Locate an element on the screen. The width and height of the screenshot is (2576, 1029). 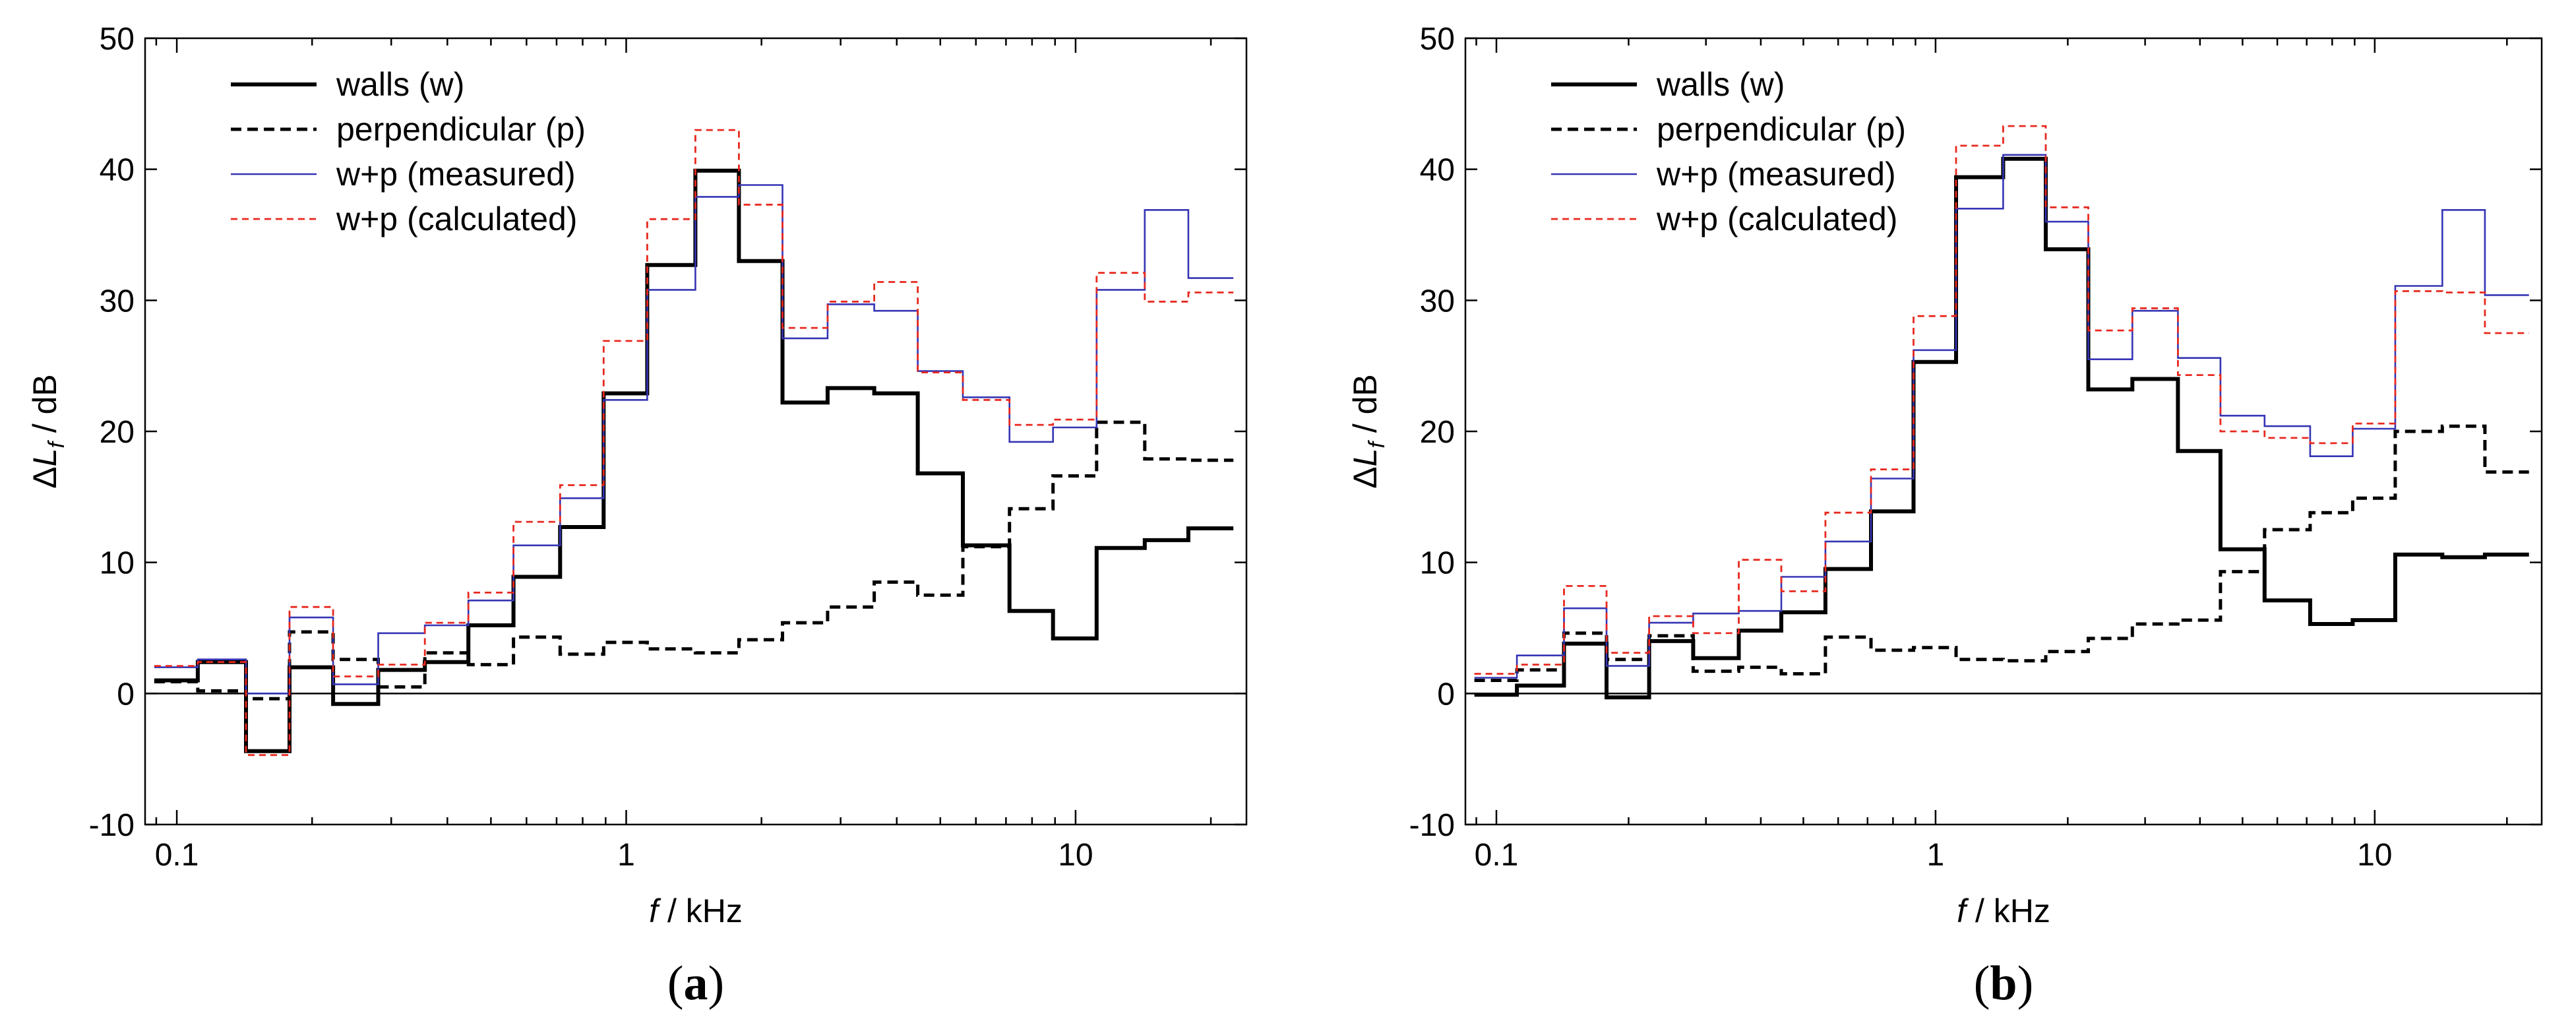
panel-label-letter: b is located at coordinates (2003, 983).